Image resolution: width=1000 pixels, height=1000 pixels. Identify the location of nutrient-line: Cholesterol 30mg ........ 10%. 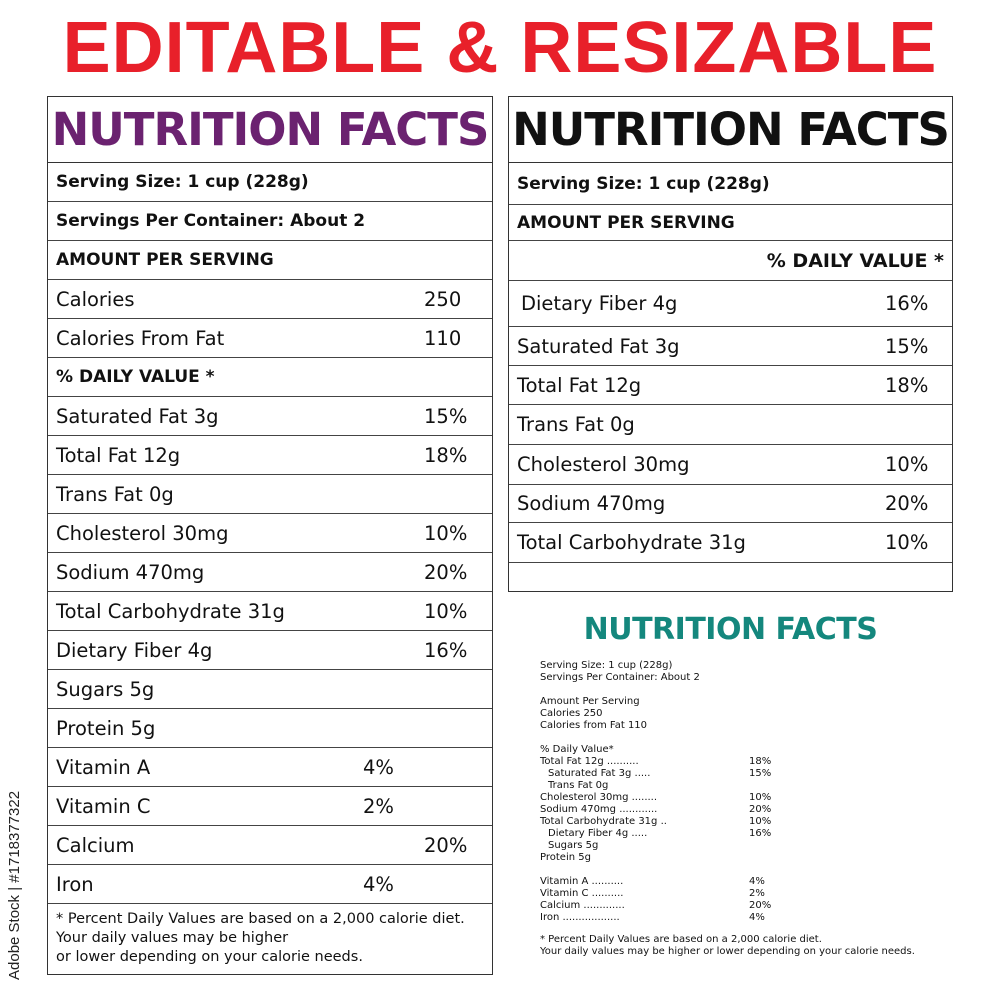
(750, 798).